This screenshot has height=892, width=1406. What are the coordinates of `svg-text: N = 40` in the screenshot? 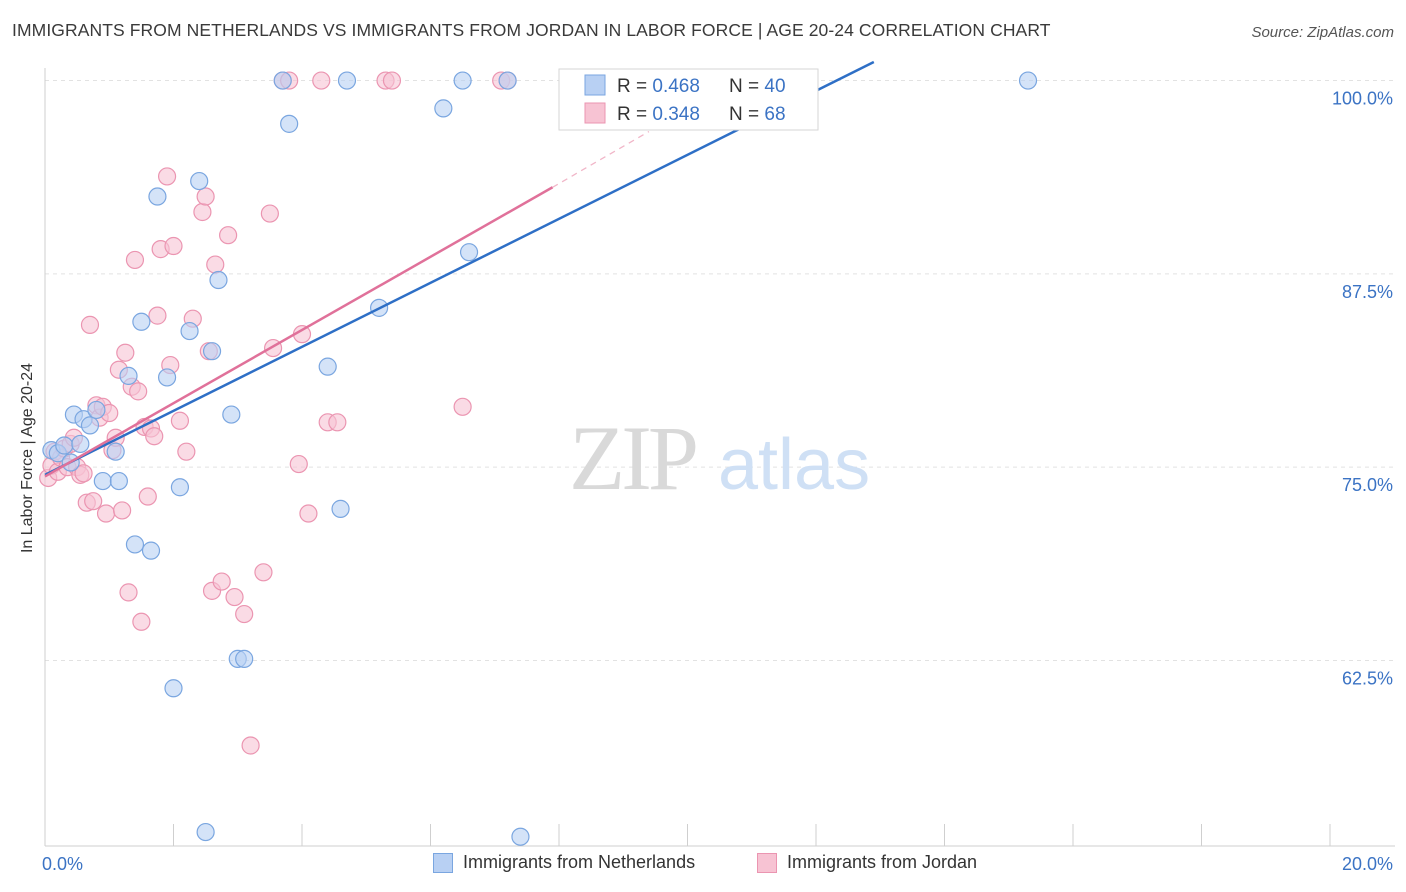 It's located at (757, 86).